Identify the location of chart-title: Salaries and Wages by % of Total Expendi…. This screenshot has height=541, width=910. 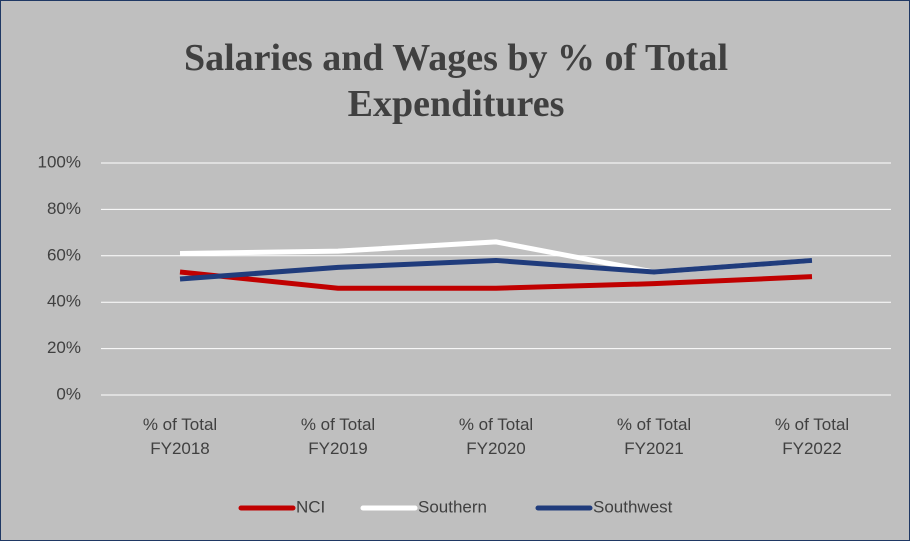
(456, 81).